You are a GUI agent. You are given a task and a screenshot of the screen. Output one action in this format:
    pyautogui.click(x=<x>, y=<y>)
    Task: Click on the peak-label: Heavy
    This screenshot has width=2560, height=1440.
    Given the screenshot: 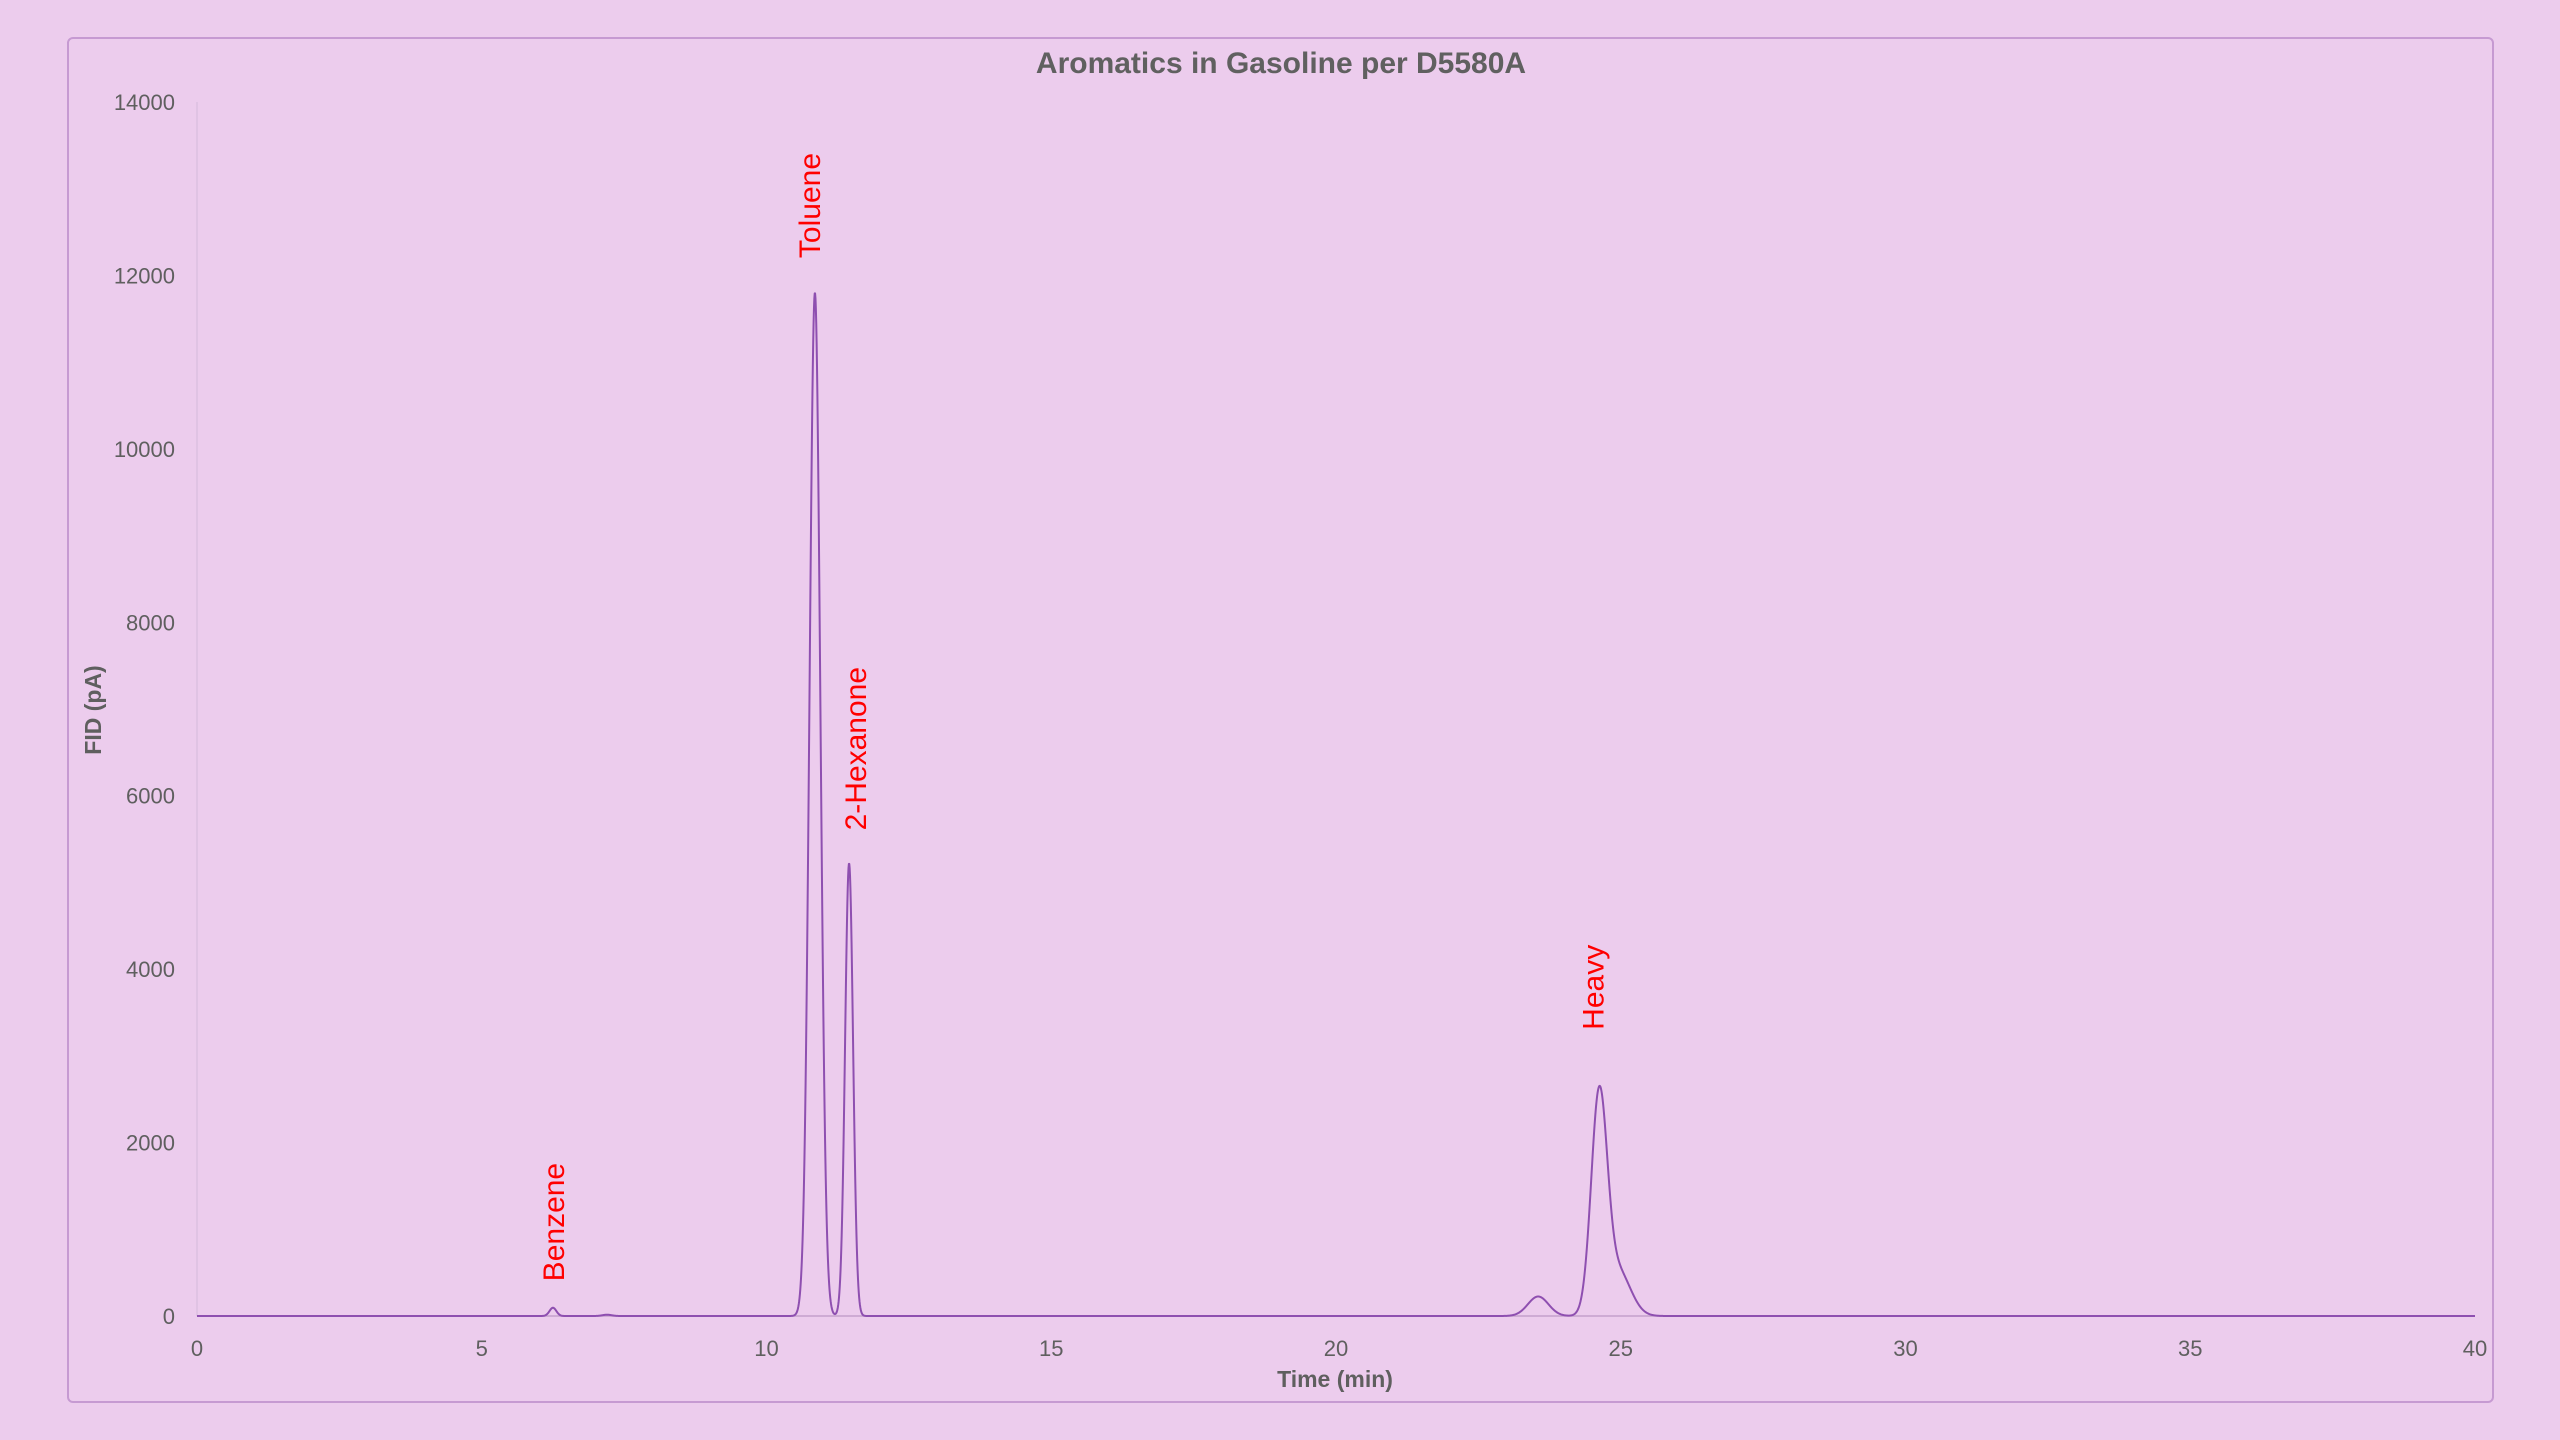 What is the action you would take?
    pyautogui.click(x=1593, y=987)
    